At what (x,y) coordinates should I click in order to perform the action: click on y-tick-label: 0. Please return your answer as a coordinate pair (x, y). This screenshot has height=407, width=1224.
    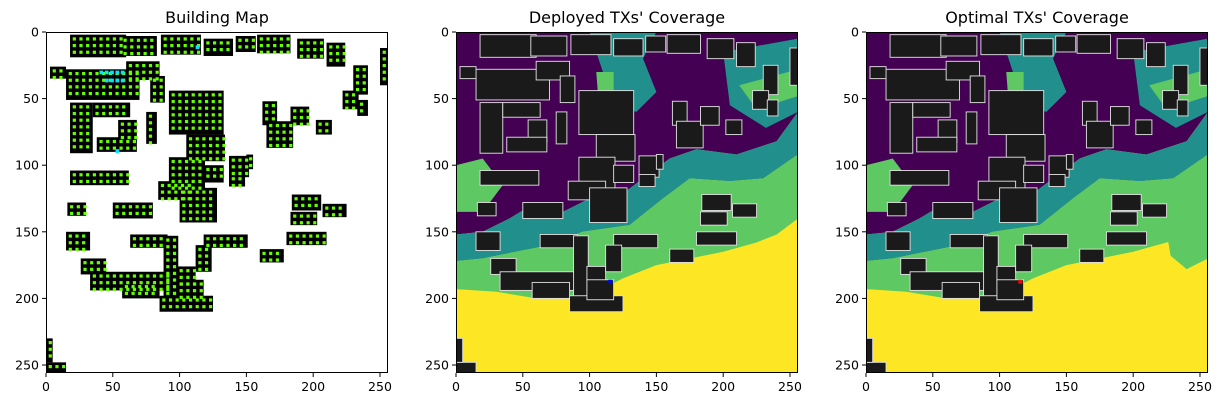
    Looking at the image, I should click on (855, 32).